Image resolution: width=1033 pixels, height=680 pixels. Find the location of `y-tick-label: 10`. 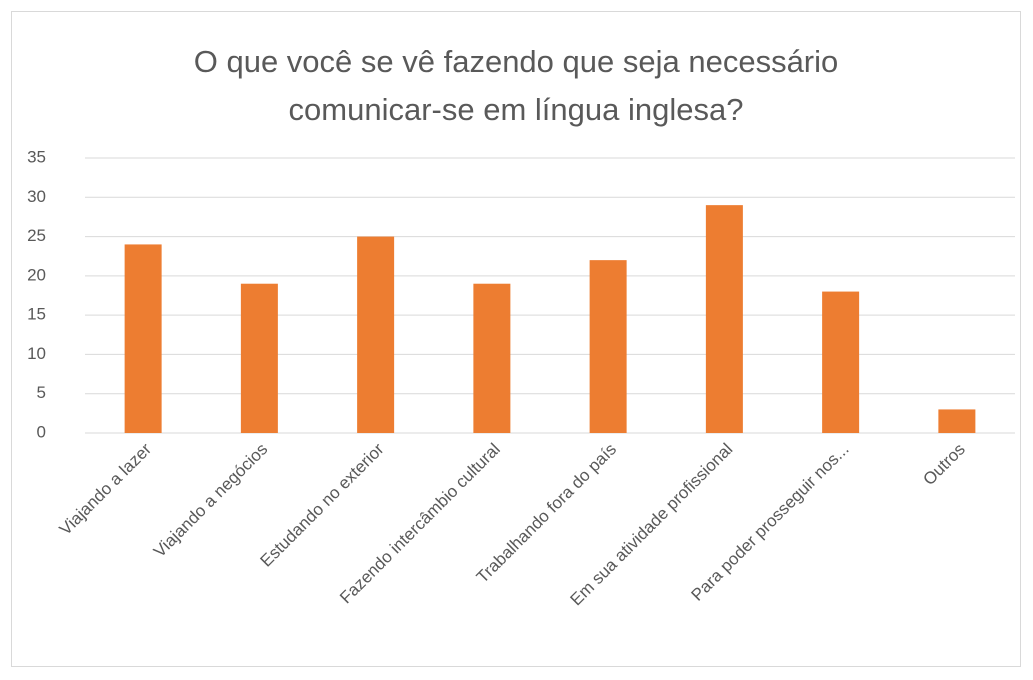

y-tick-label: 10 is located at coordinates (36, 353).